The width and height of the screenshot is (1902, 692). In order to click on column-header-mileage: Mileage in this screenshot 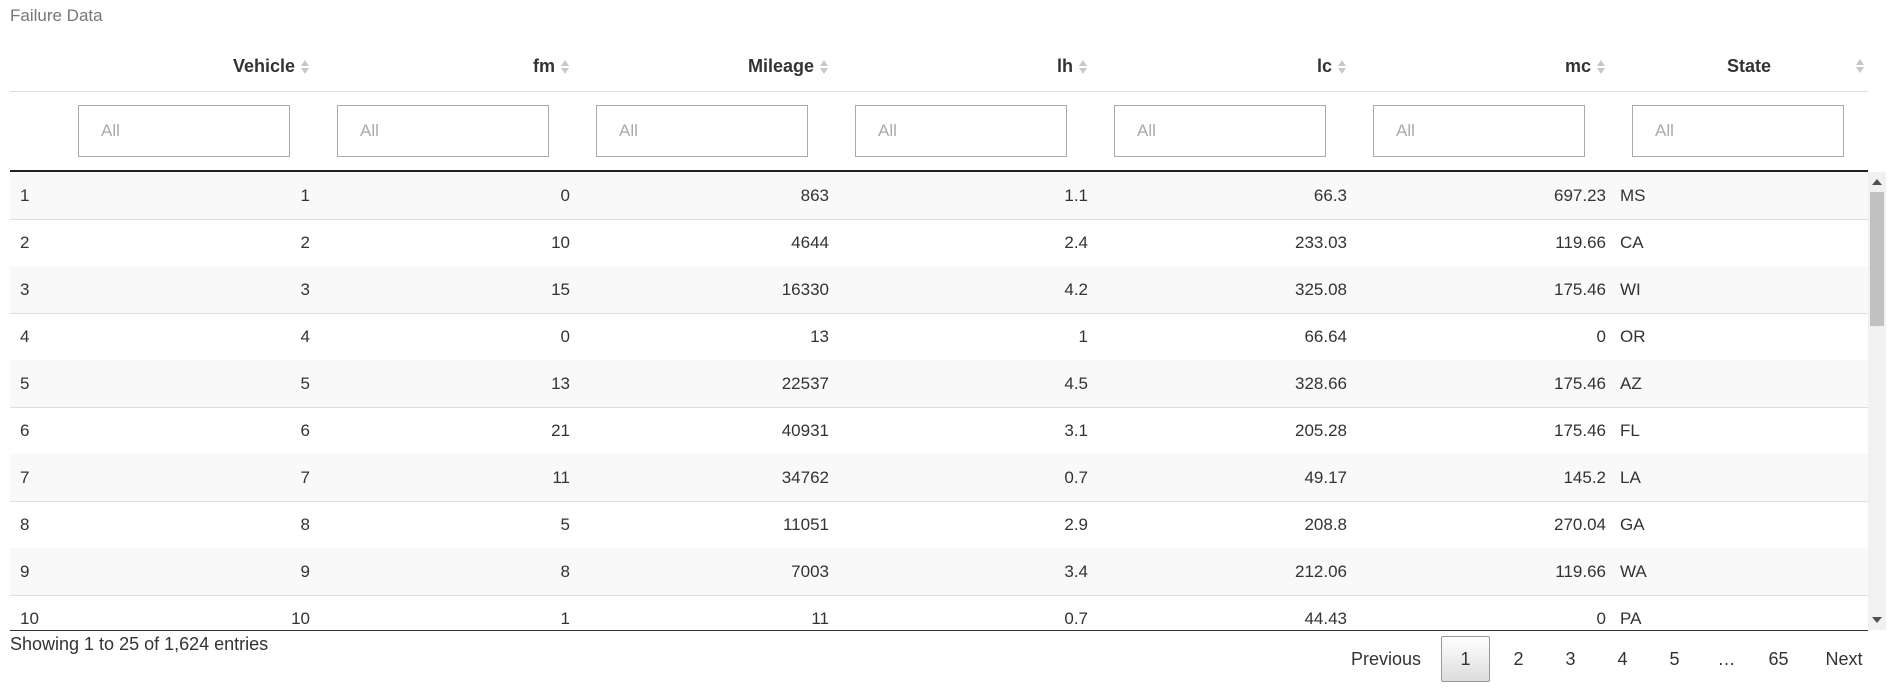, I will do `click(784, 66)`.